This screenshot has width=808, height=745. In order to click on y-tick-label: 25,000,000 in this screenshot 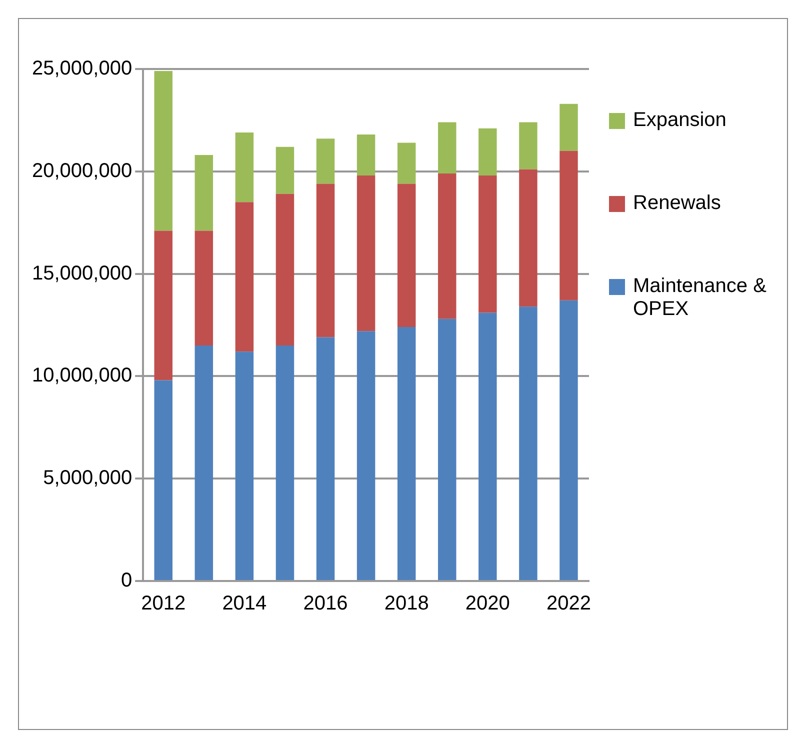, I will do `click(82, 69)`.